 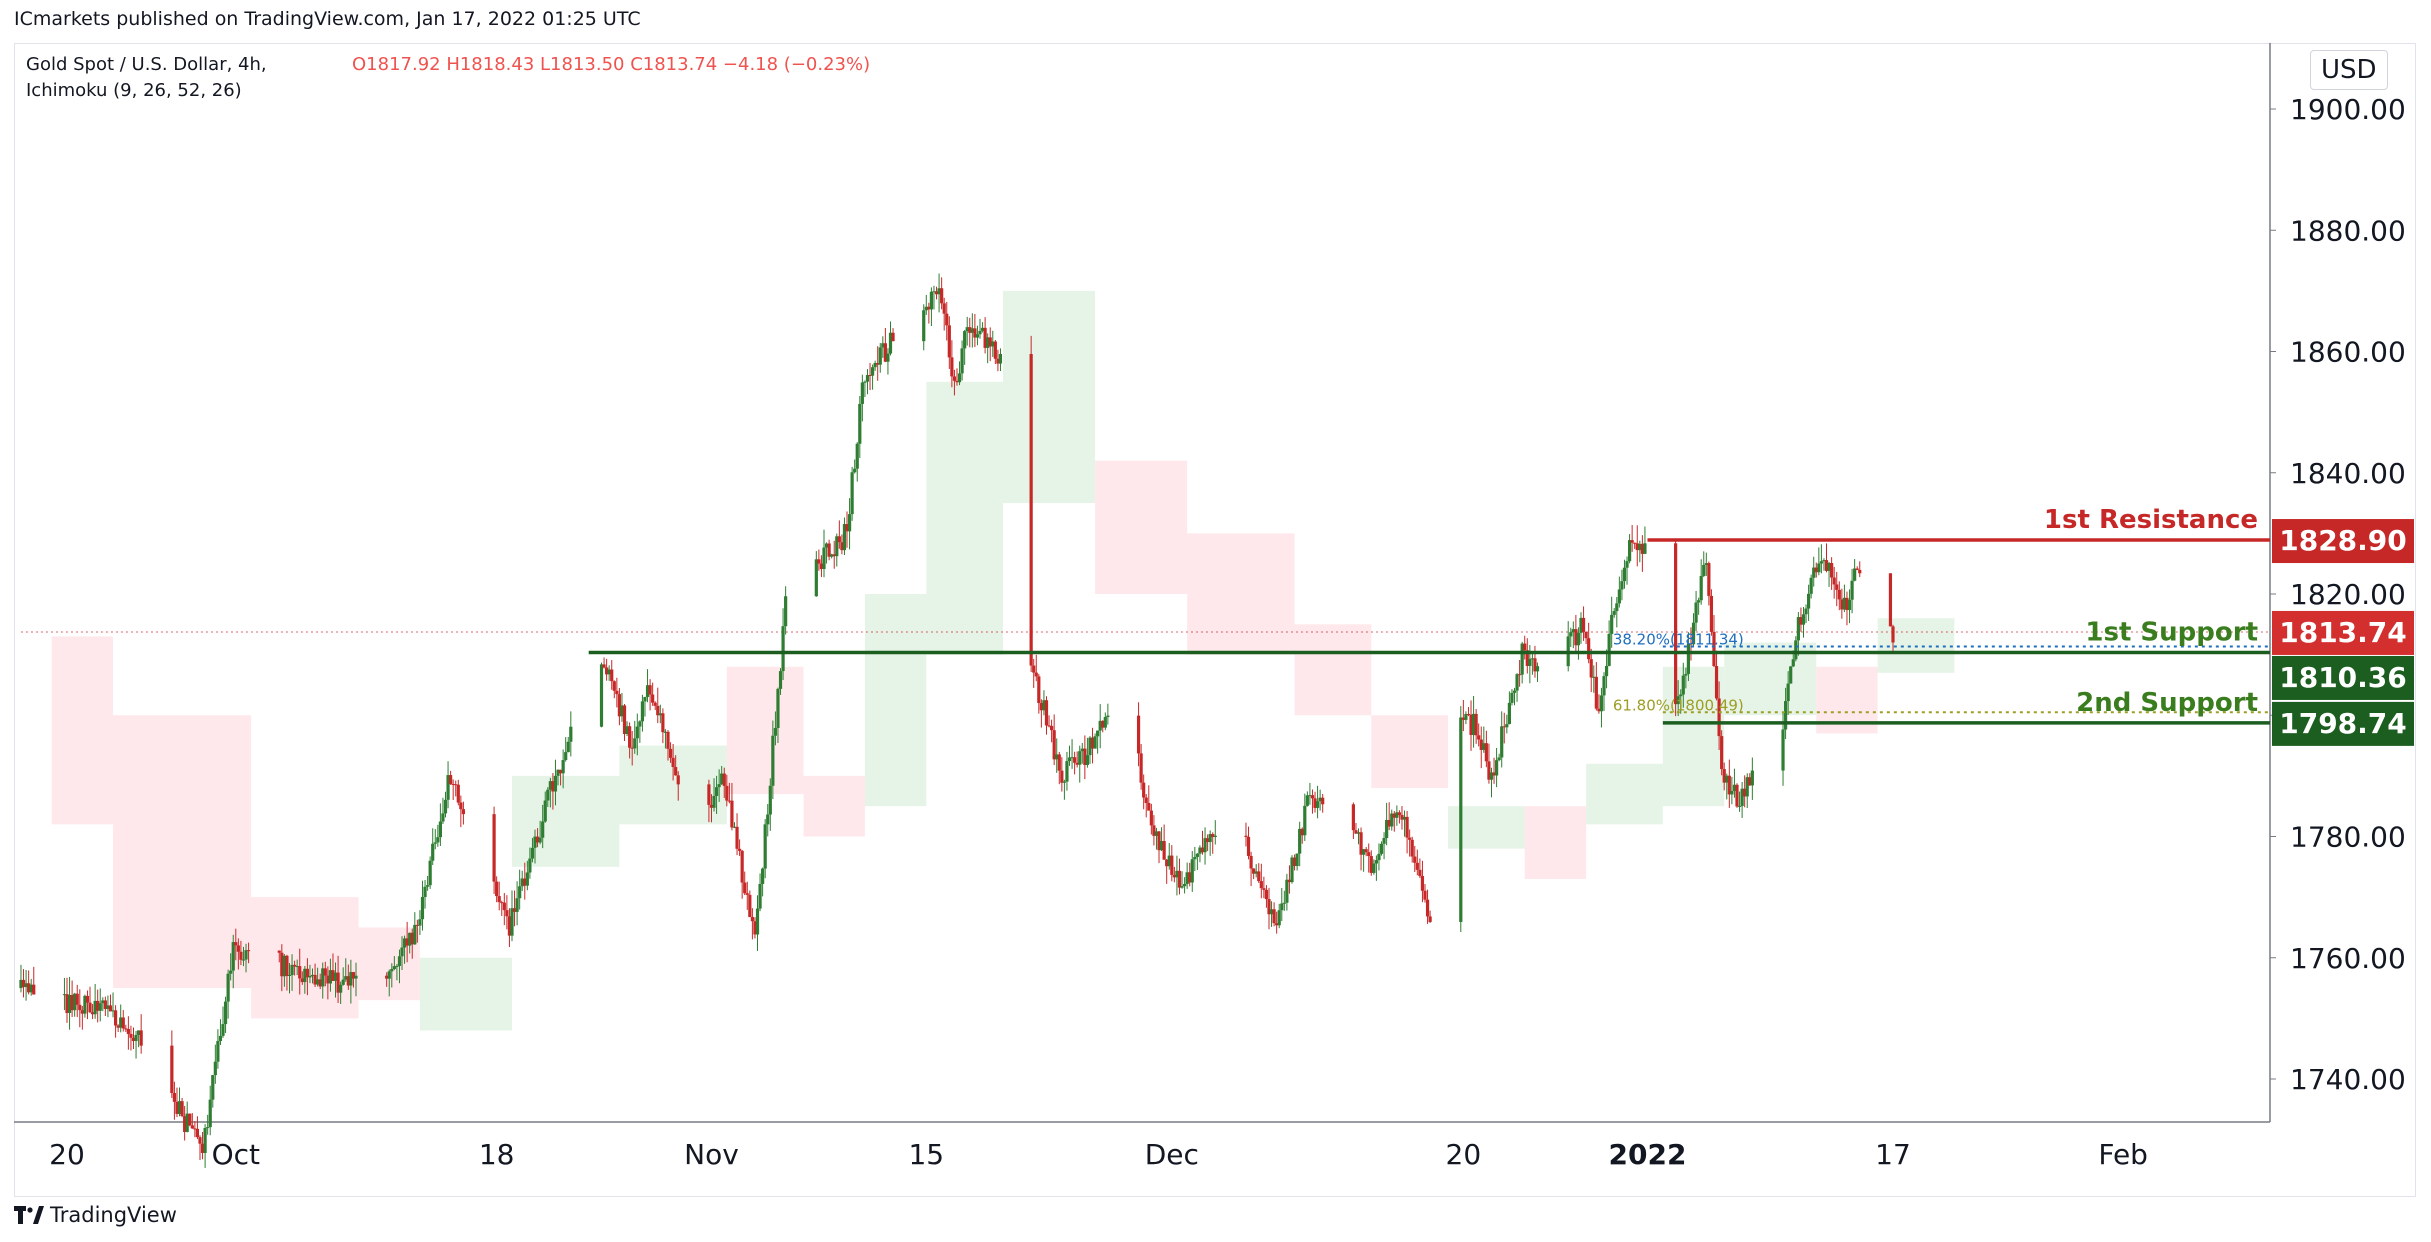 What do you see at coordinates (29, 1215) in the screenshot?
I see `tradingview-logo-icon` at bounding box center [29, 1215].